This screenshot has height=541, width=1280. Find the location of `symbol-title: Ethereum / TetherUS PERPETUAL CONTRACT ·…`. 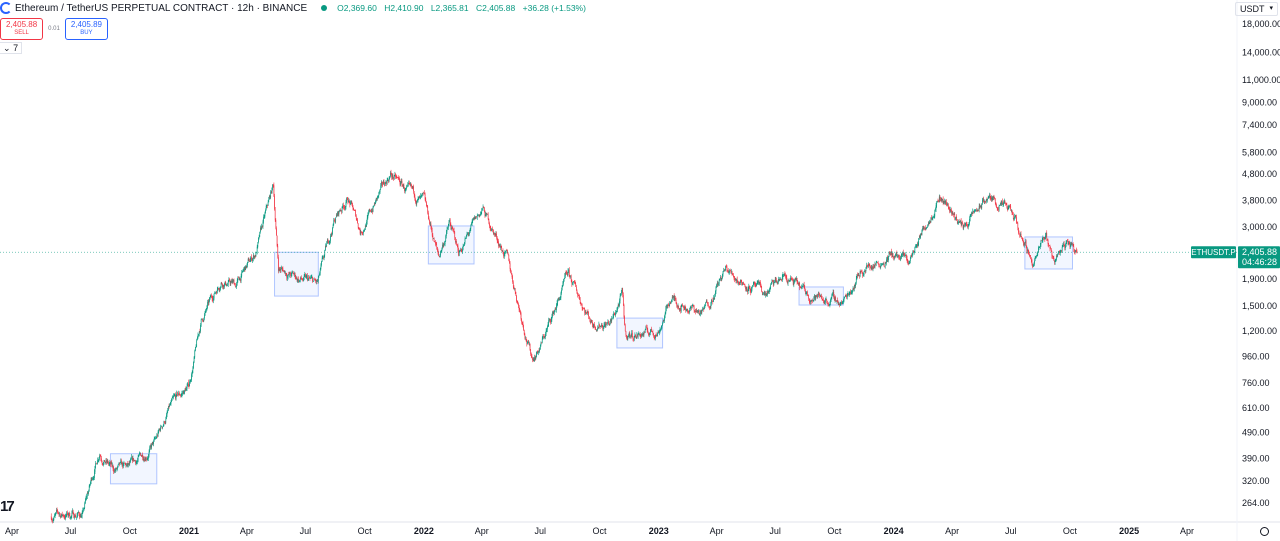

symbol-title: Ethereum / TetherUS PERPETUAL CONTRACT ·… is located at coordinates (161, 8).